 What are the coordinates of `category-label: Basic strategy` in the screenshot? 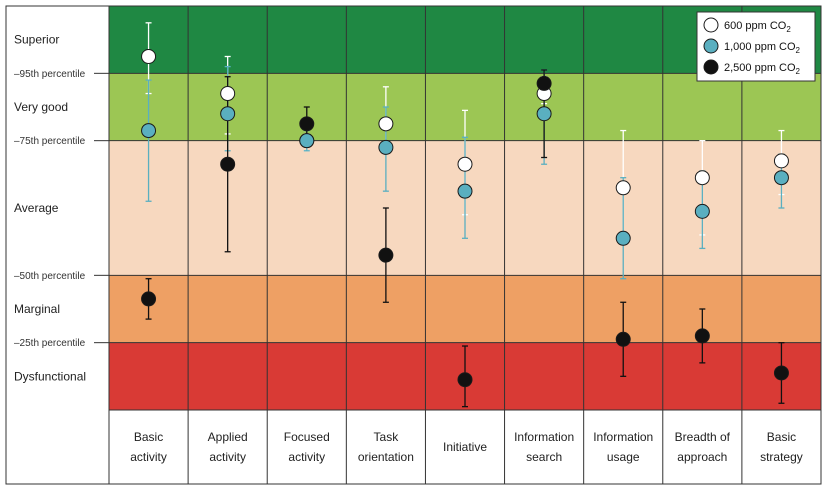 It's located at (781, 447).